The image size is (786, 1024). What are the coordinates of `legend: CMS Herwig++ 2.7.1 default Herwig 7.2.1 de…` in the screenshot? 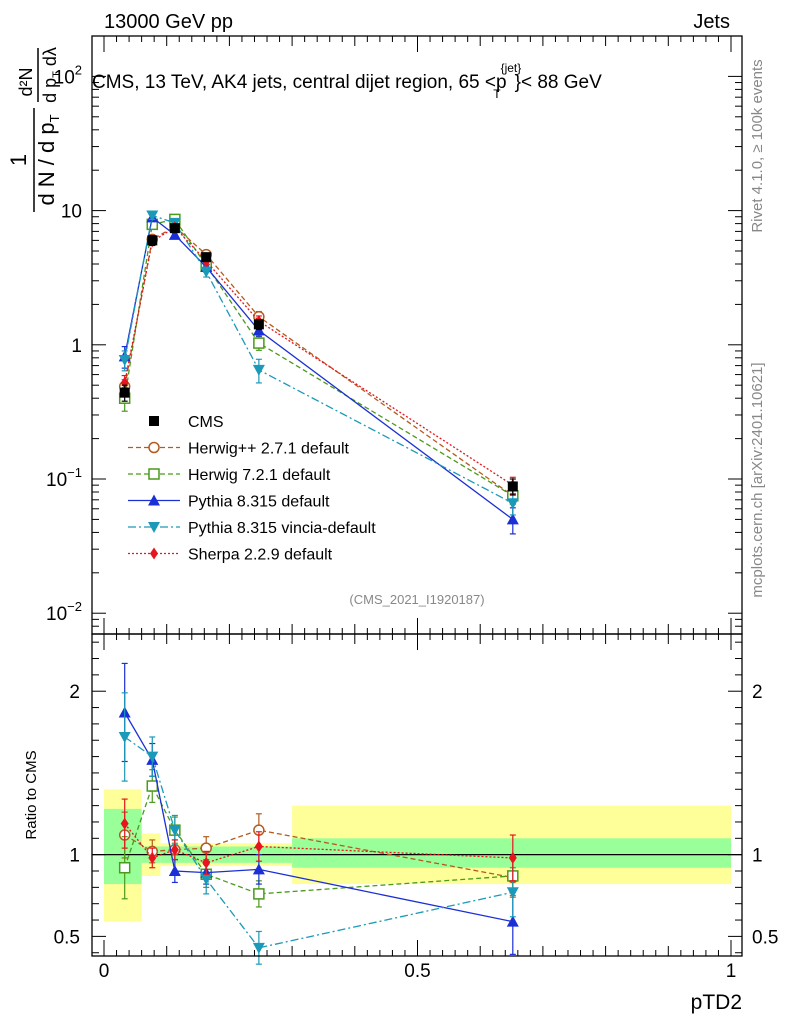 It's located at (252, 489).